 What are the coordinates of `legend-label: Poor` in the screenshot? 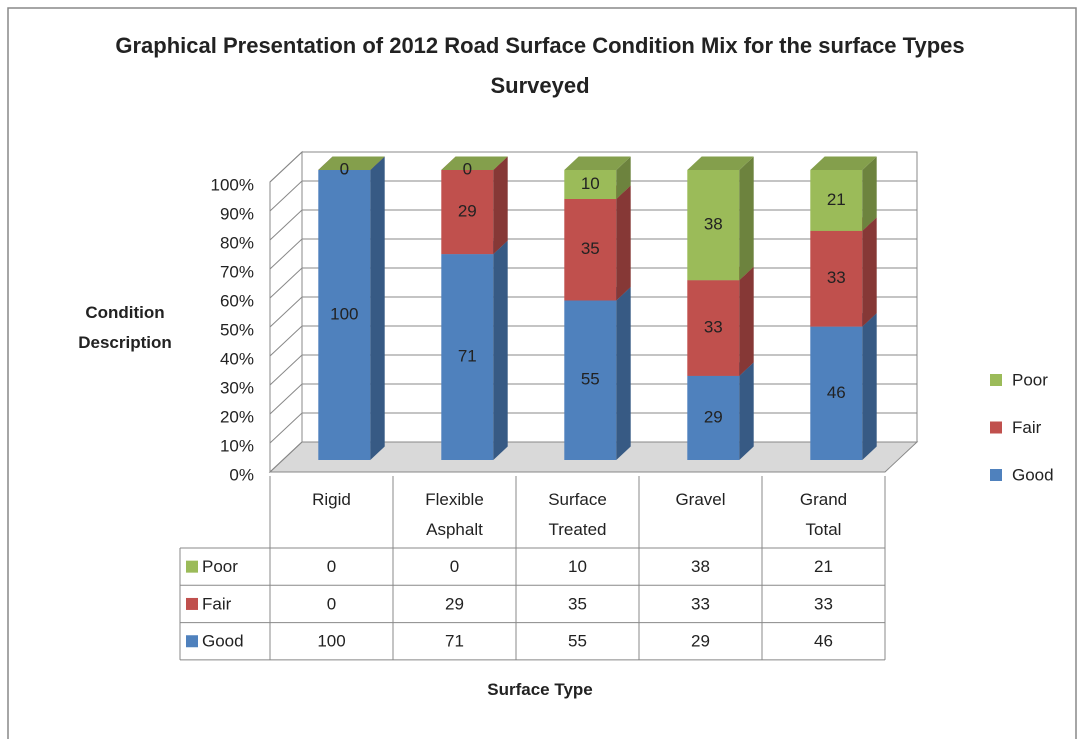 It's located at (1030, 379).